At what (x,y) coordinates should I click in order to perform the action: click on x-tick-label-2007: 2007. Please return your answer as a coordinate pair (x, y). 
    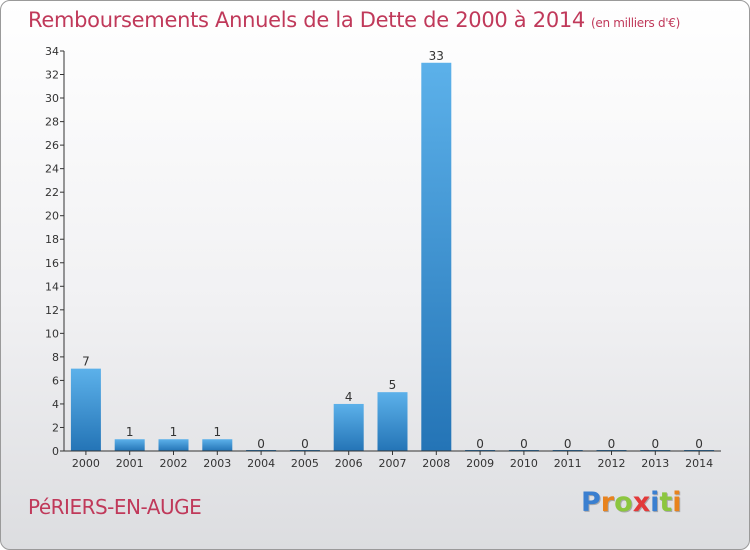
    Looking at the image, I should click on (393, 463).